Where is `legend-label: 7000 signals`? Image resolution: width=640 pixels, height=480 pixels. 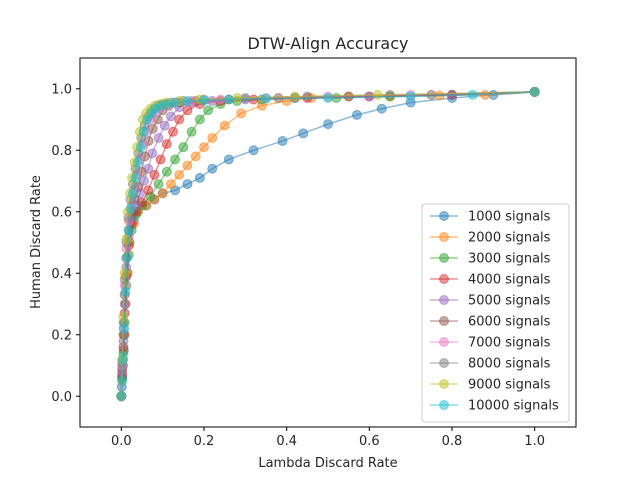 legend-label: 7000 signals is located at coordinates (509, 343).